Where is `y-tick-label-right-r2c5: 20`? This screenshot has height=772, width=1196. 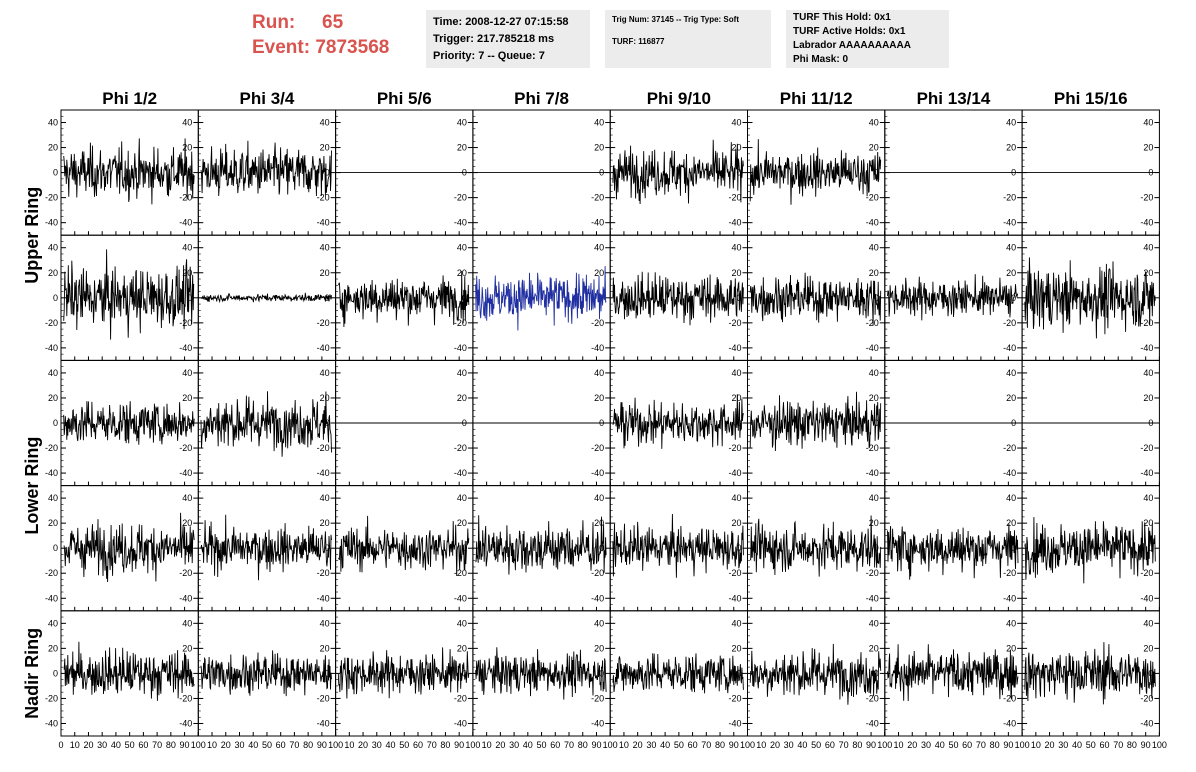
y-tick-label-right-r2c5: 20 is located at coordinates (736, 273).